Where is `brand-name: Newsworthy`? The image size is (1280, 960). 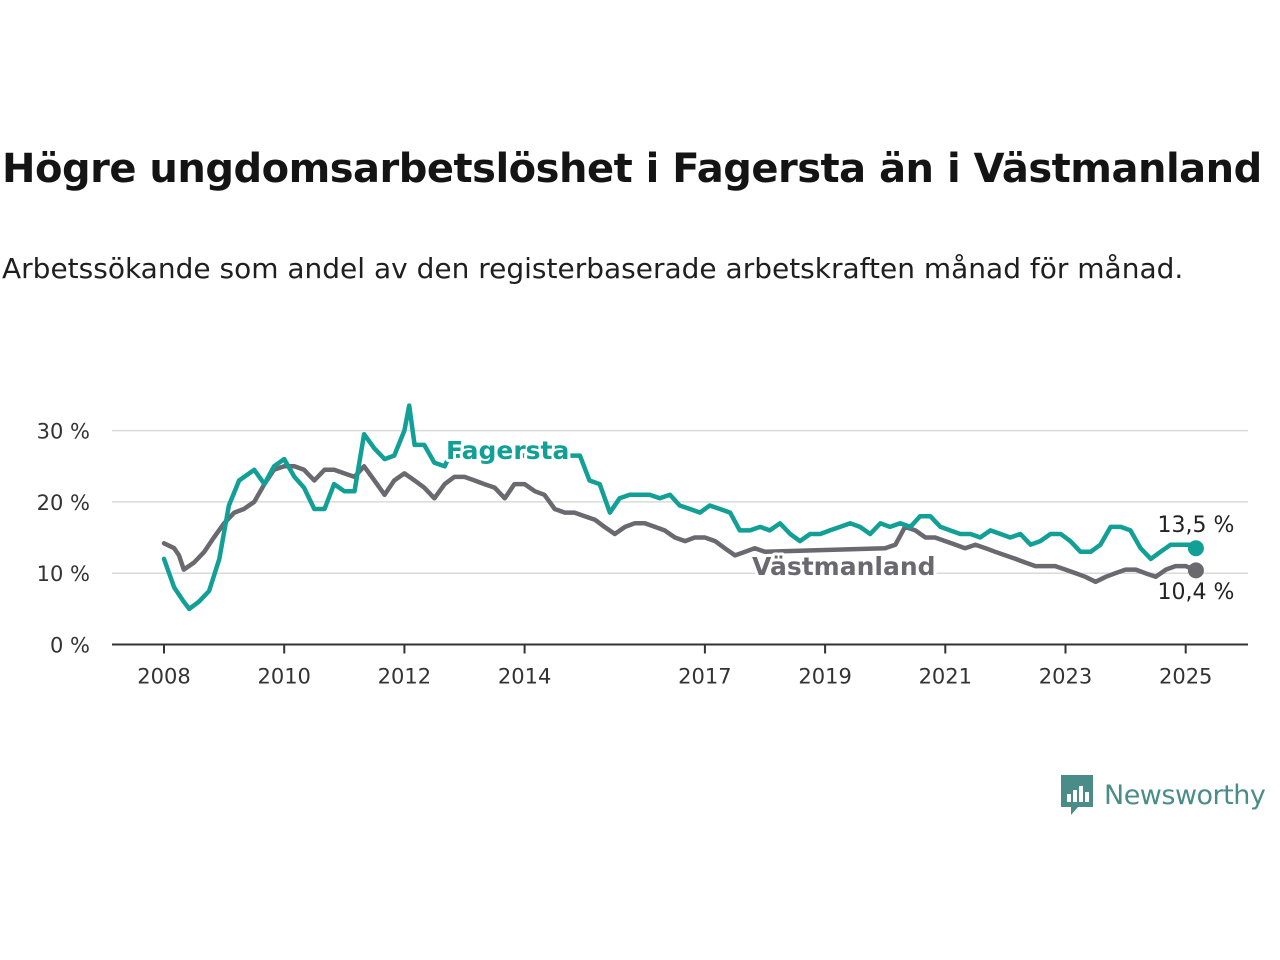 brand-name: Newsworthy is located at coordinates (1185, 795).